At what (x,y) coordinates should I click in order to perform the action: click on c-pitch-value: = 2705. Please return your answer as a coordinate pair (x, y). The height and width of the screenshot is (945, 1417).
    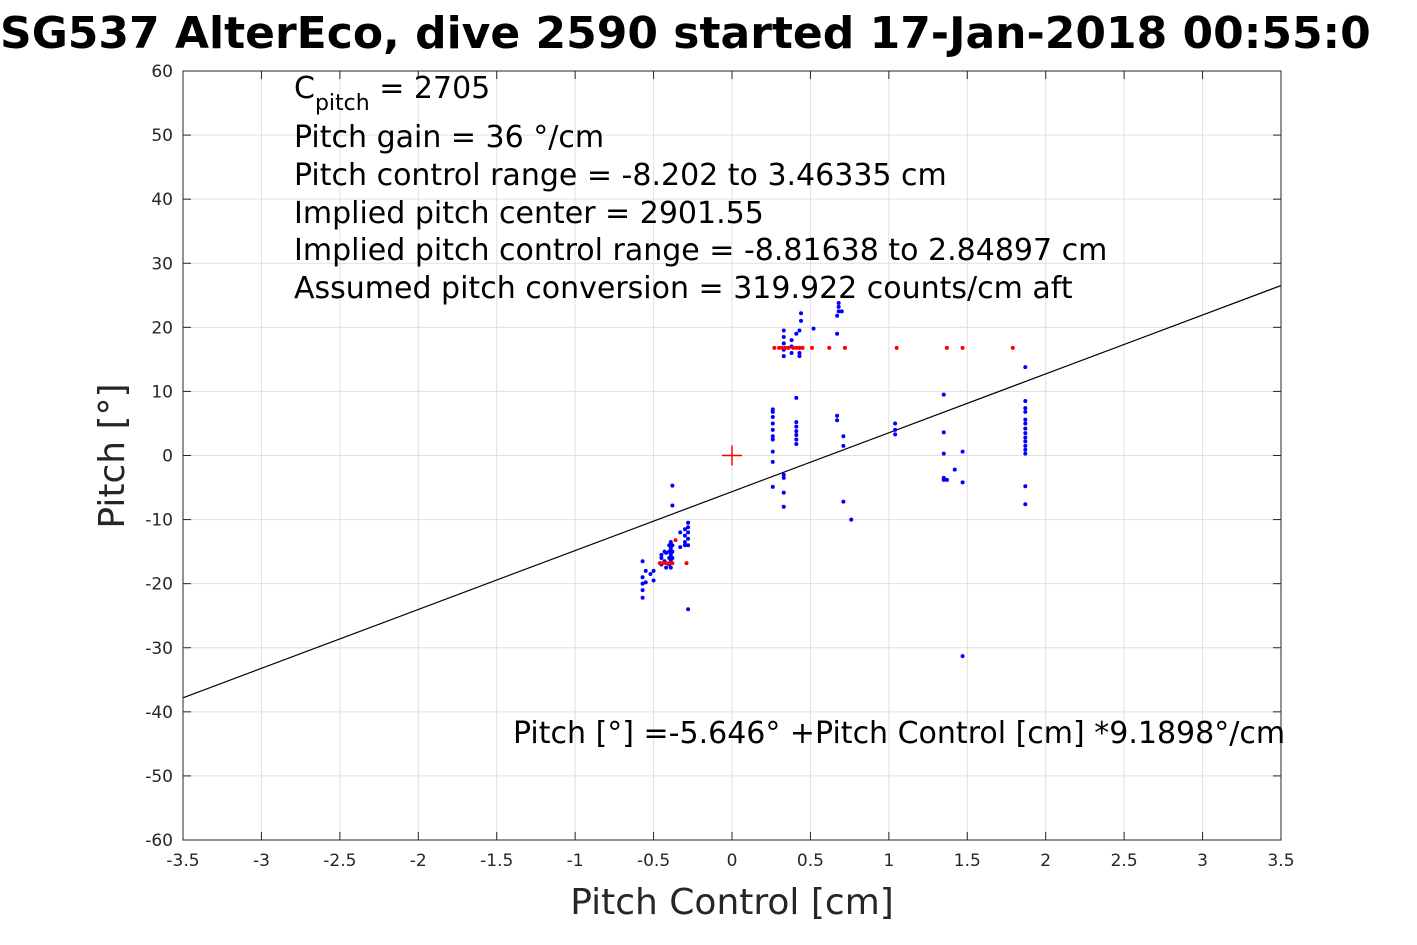
    Looking at the image, I should click on (430, 88).